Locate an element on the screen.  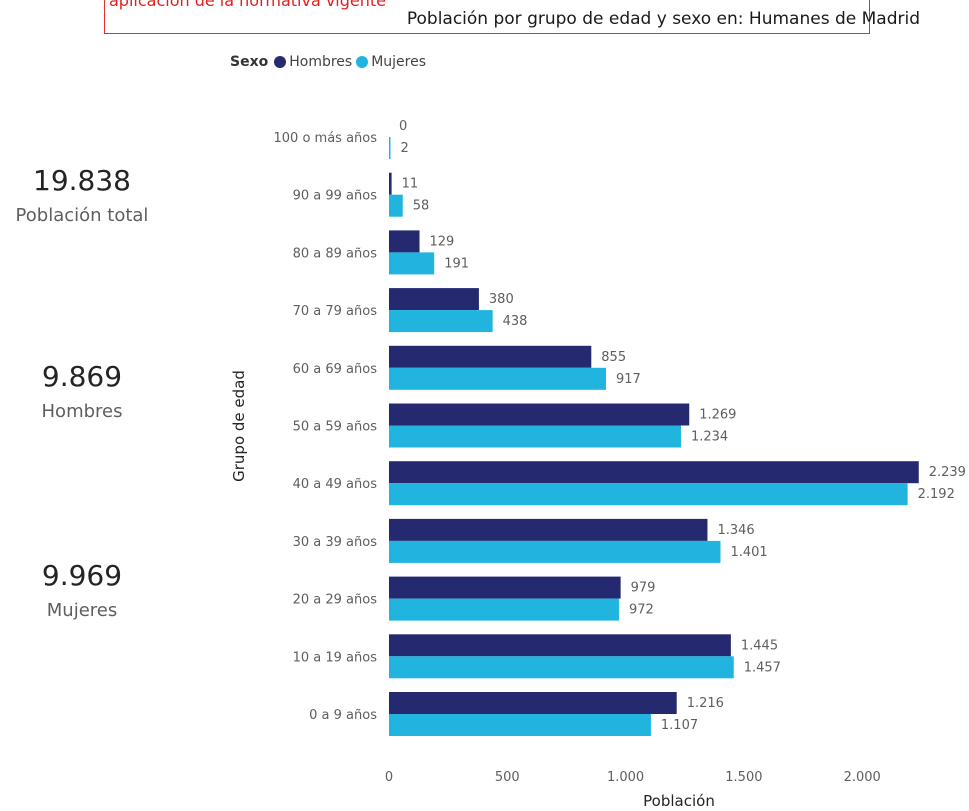
data-label-mujeres: 191 is located at coordinates (456, 263).